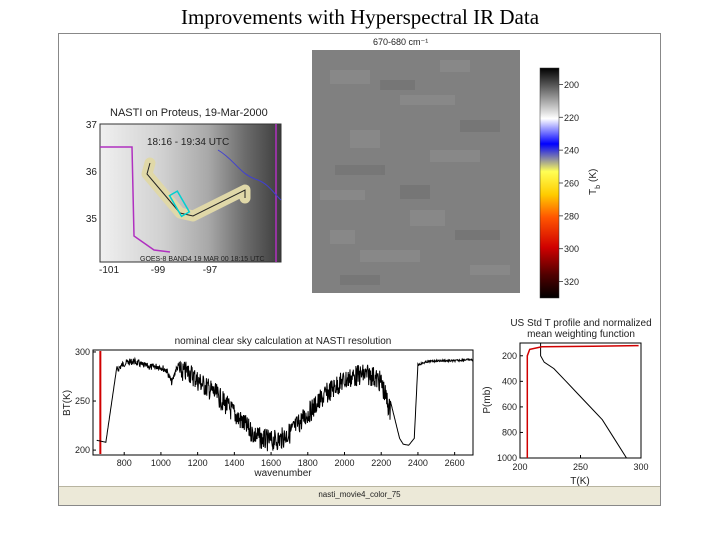 The width and height of the screenshot is (720, 540). What do you see at coordinates (202, 259) in the screenshot?
I see `map-footer: GOES-8 BAND4 19 MAR 00 18:15 UTC` at bounding box center [202, 259].